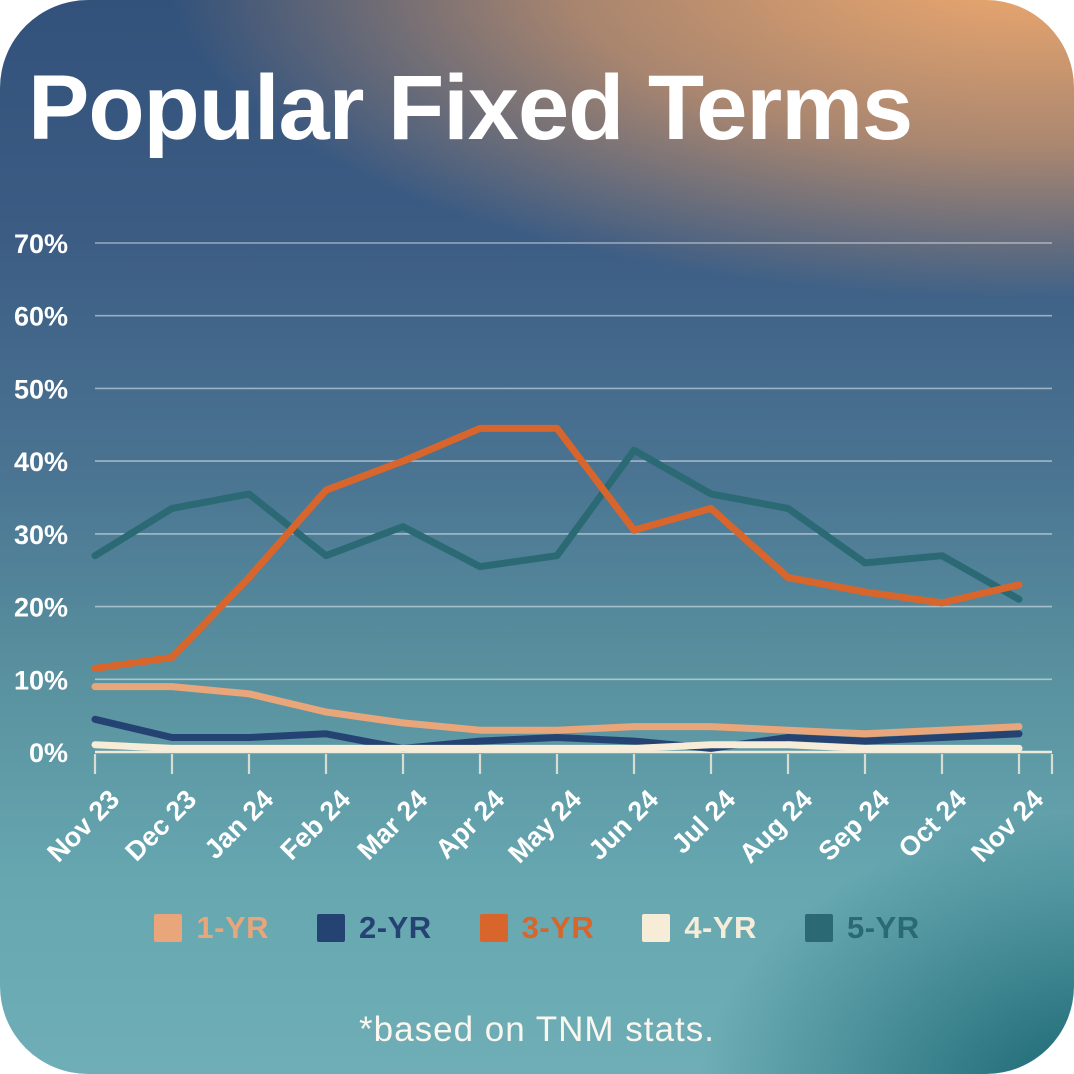 The width and height of the screenshot is (1074, 1074). I want to click on legend-item-4-yr: 4-YR, so click(699, 928).